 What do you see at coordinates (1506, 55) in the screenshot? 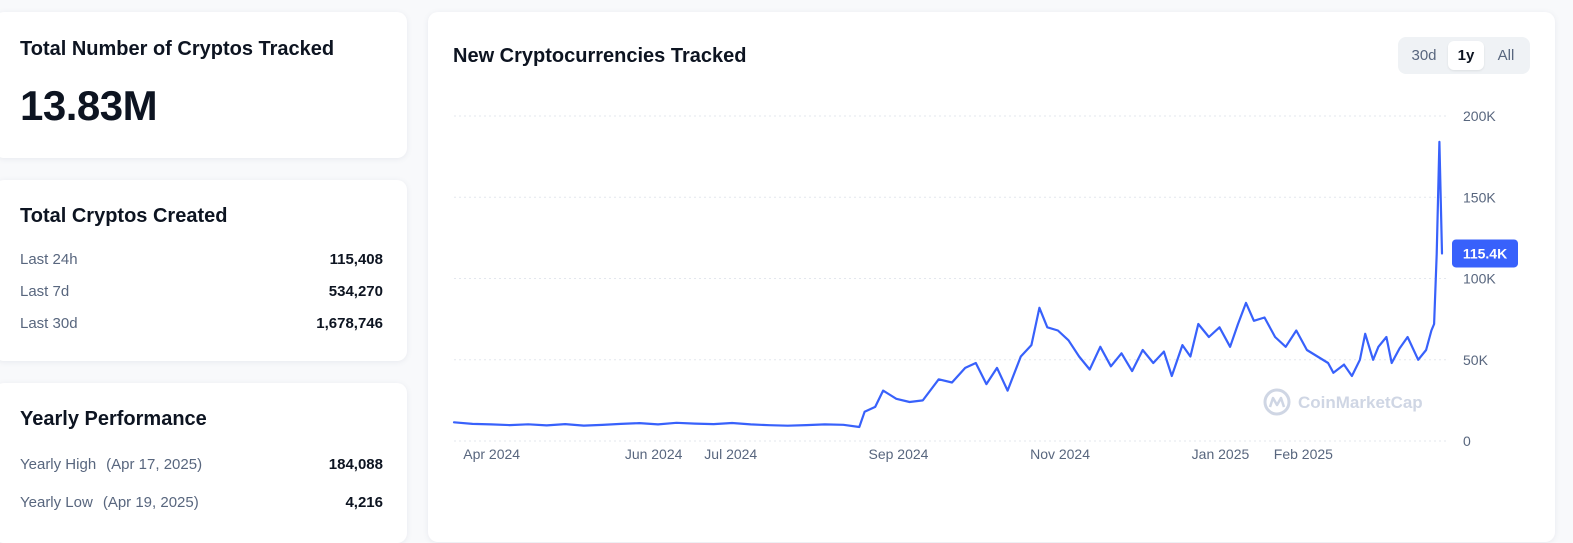
I see `tab-all: All` at bounding box center [1506, 55].